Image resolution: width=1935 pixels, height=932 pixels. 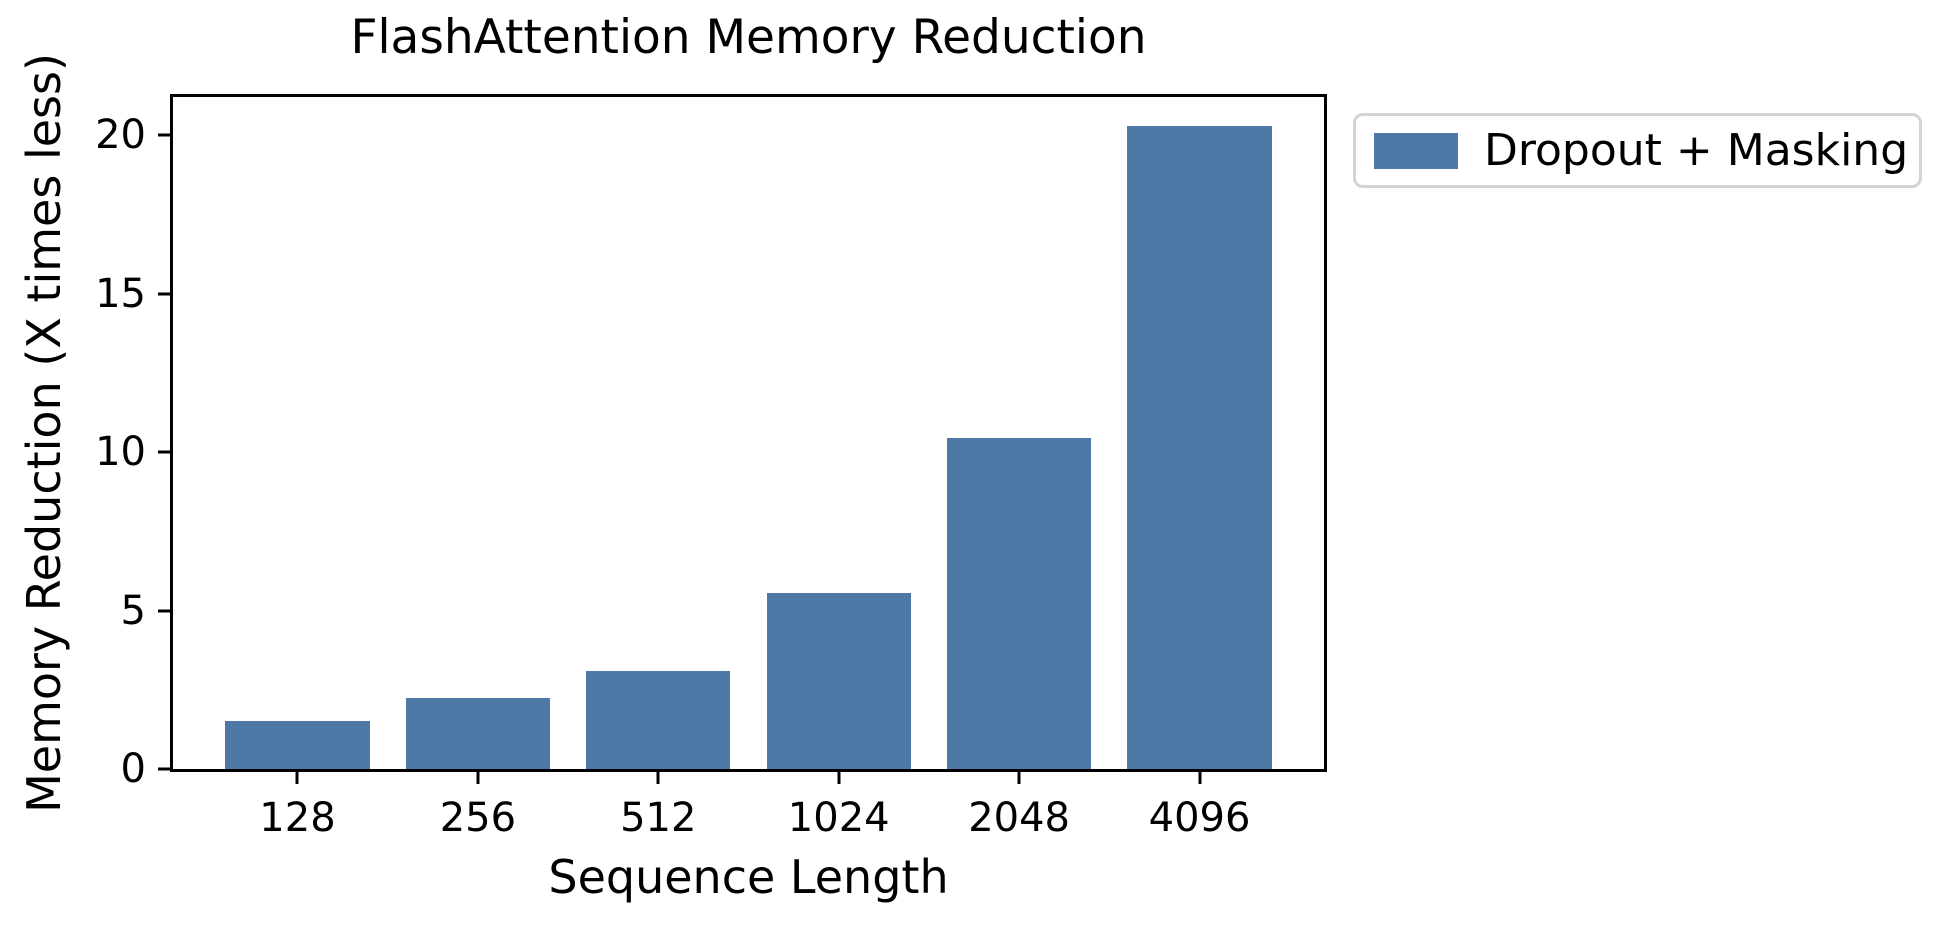 I want to click on legend-swatch, so click(x=1416, y=150).